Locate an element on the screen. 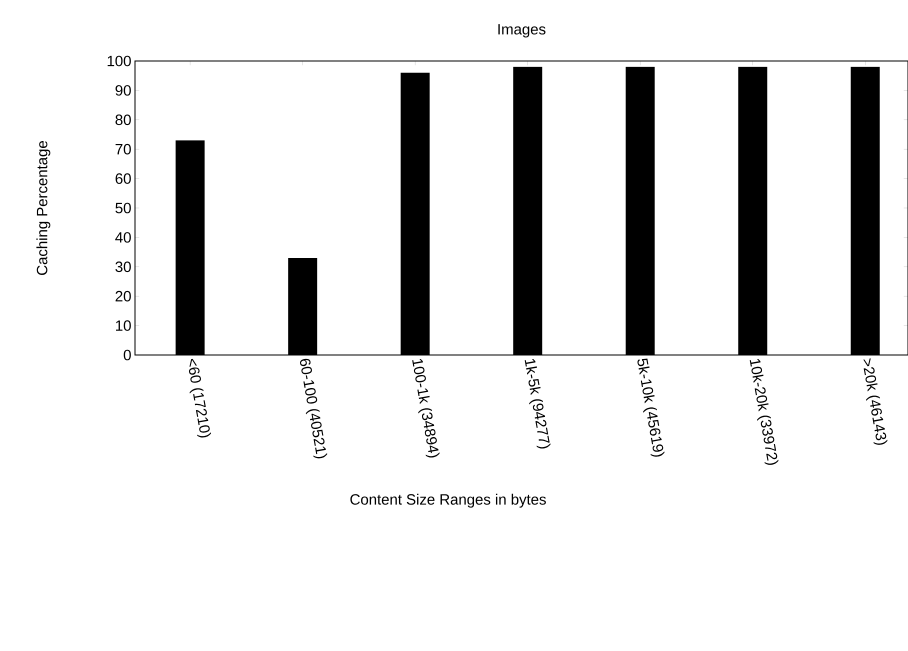  x-tick-label: 5k-10k (45619) is located at coordinates (650, 407).